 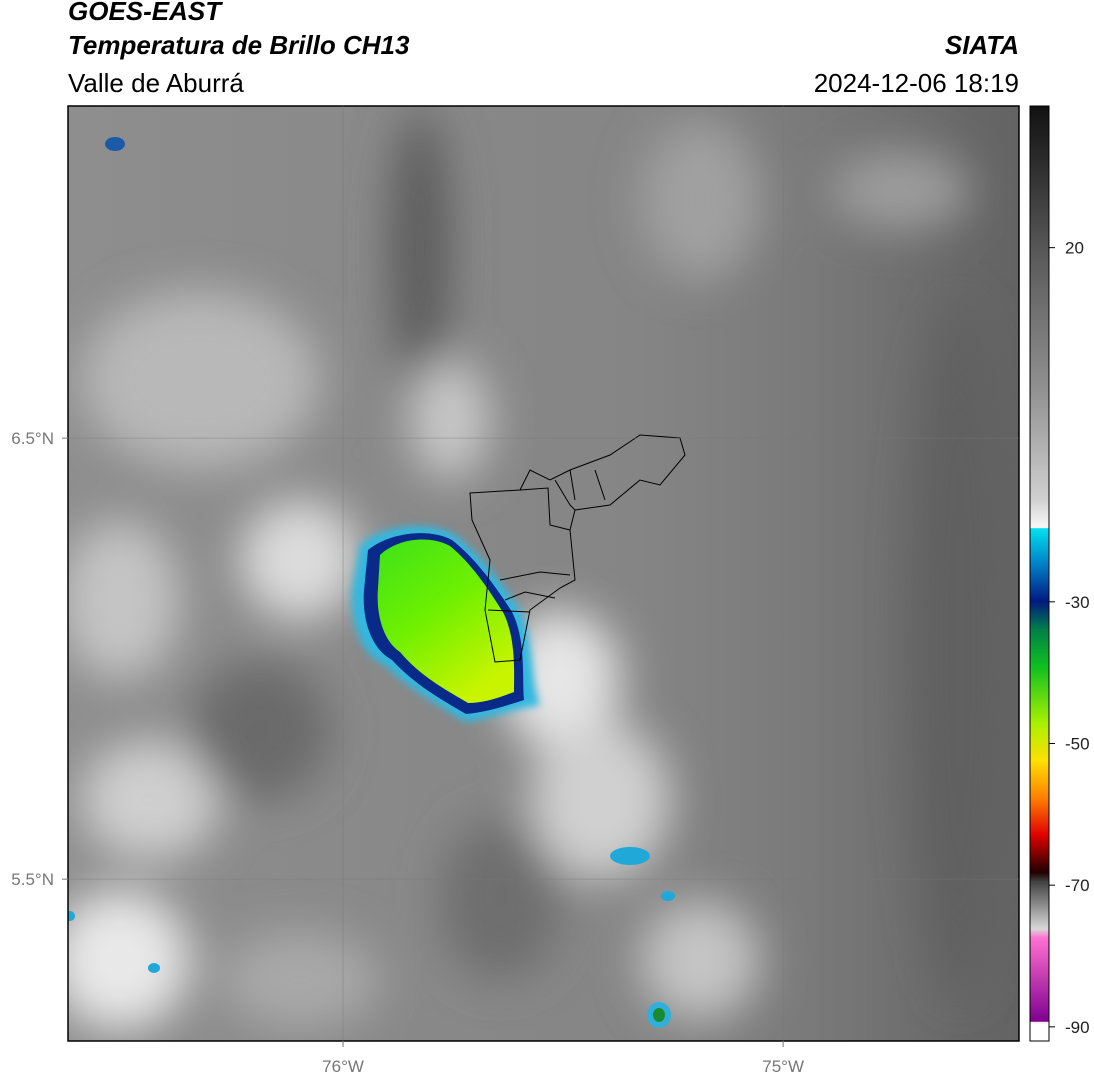 I want to click on colorbar-tick-label: 20, so click(x=1074, y=248).